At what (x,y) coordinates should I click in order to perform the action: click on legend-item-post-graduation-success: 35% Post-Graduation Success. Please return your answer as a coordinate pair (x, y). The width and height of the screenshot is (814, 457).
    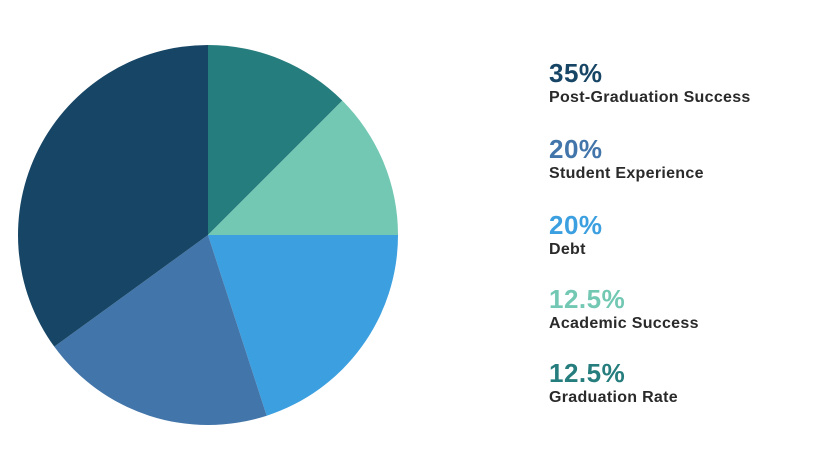
    Looking at the image, I should click on (680, 96).